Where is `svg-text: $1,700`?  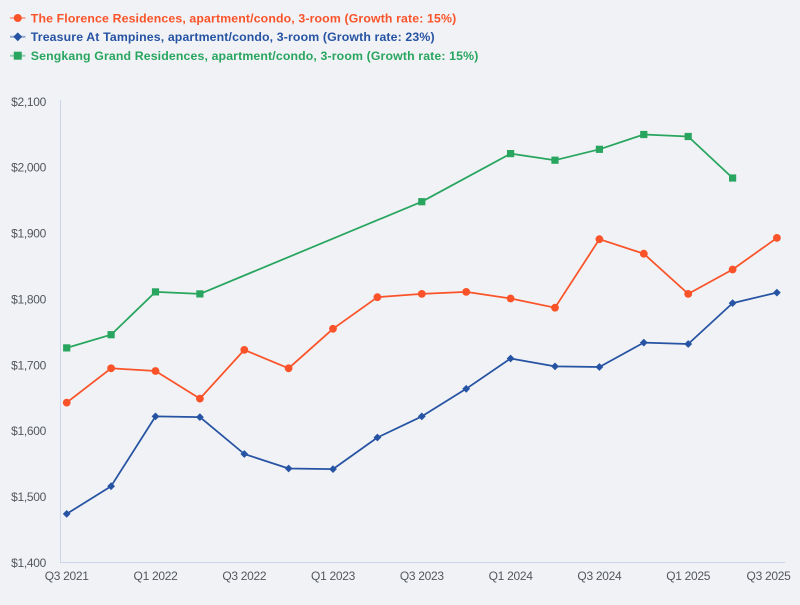 svg-text: $1,700 is located at coordinates (29, 365).